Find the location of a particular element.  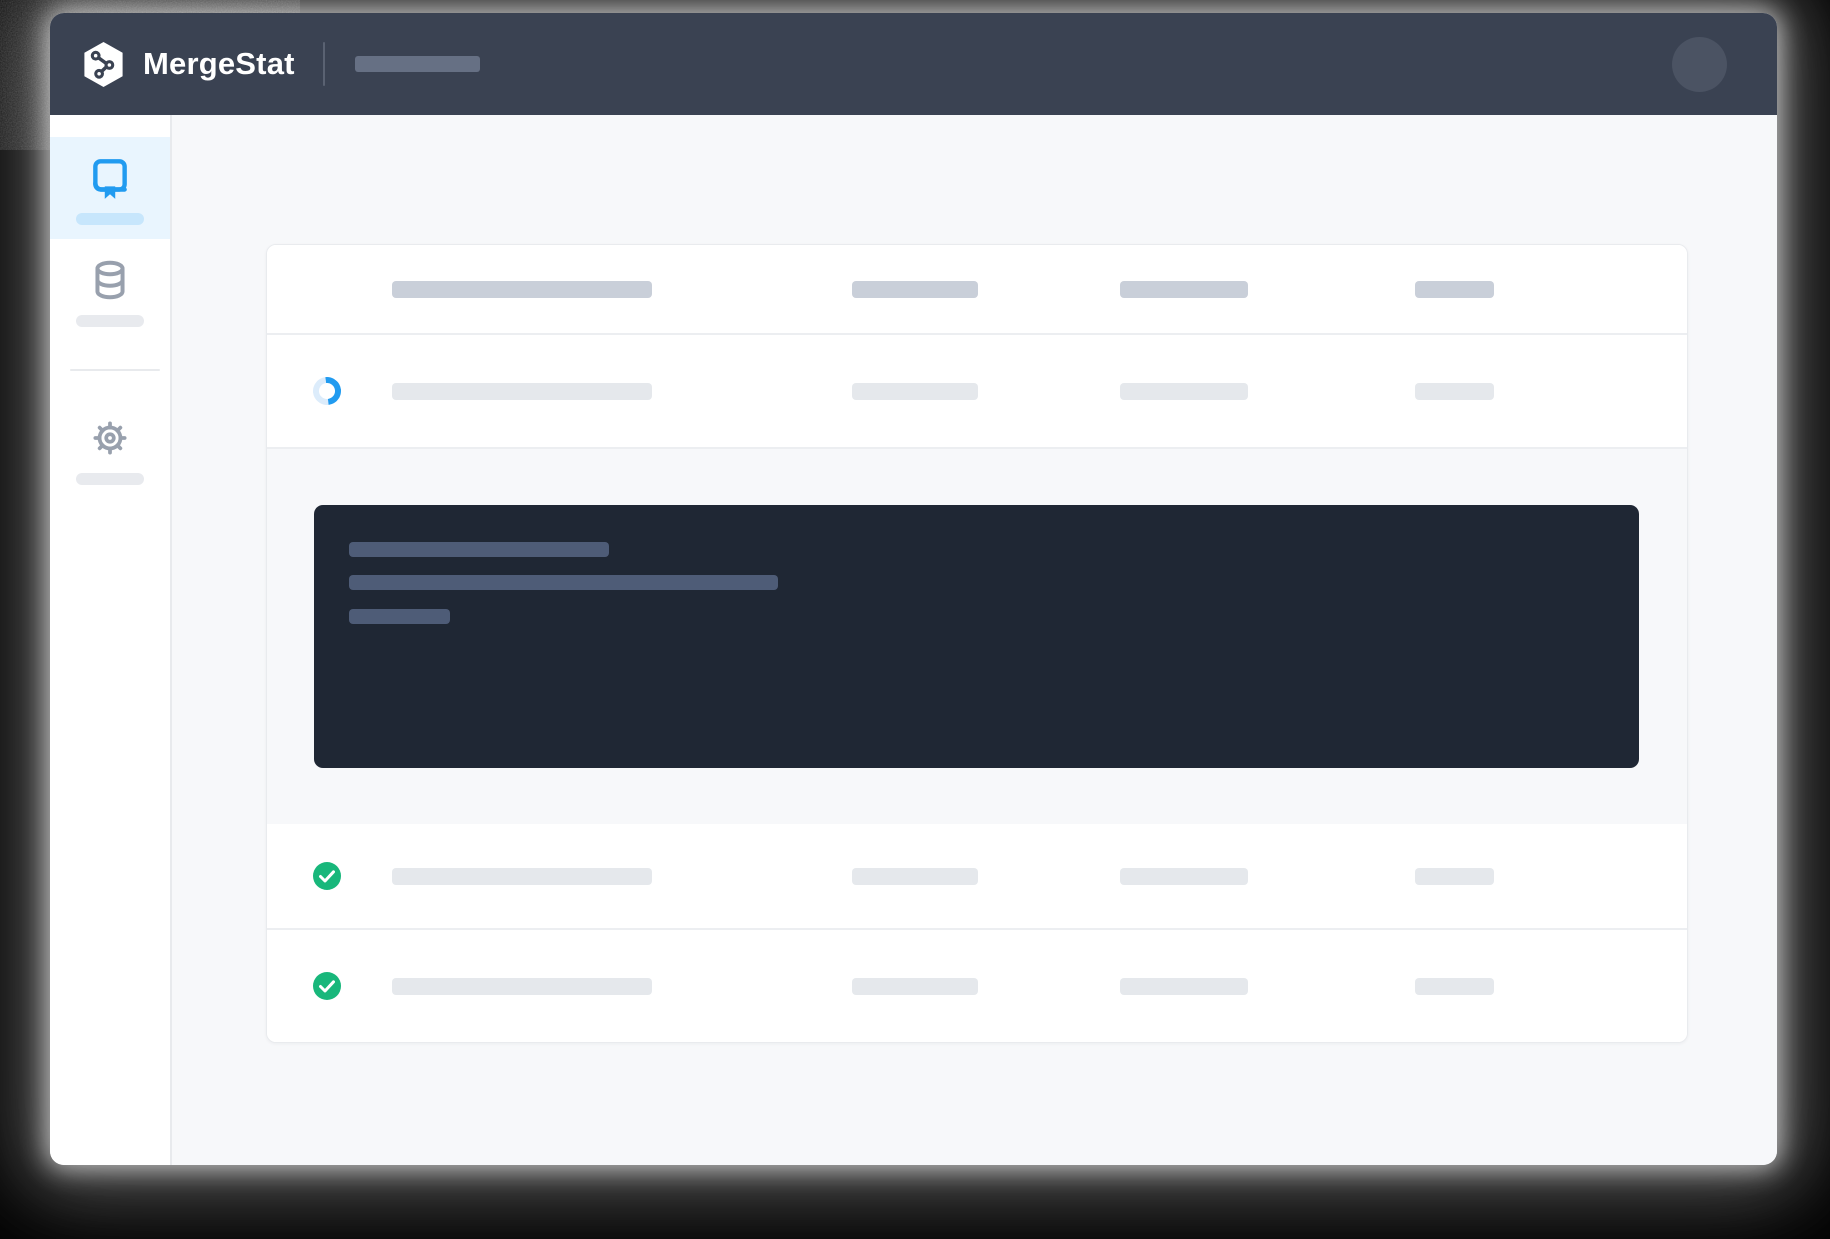

header-divider is located at coordinates (323, 64).